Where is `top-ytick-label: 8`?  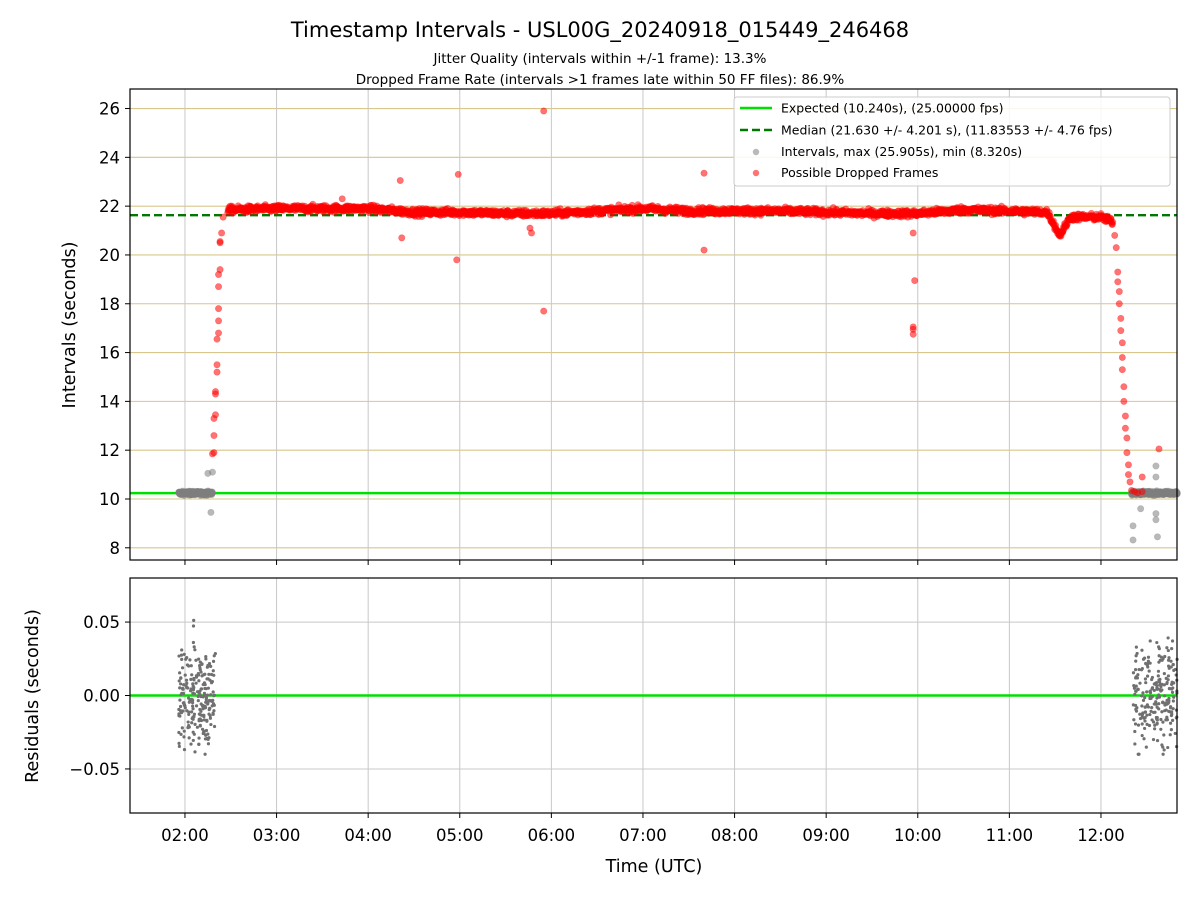 top-ytick-label: 8 is located at coordinates (115, 548).